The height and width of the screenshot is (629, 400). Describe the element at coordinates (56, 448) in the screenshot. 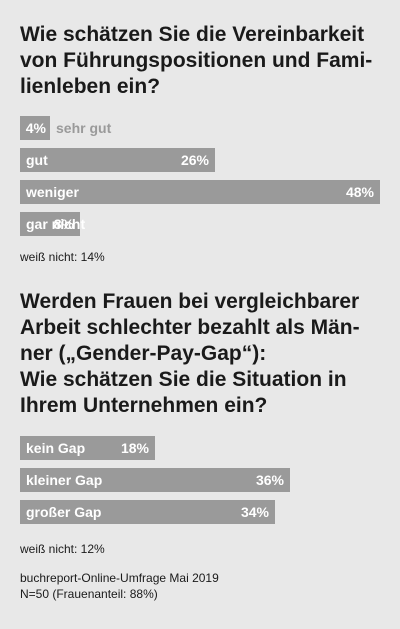

I see `bar-category-label: kein Gap` at that location.